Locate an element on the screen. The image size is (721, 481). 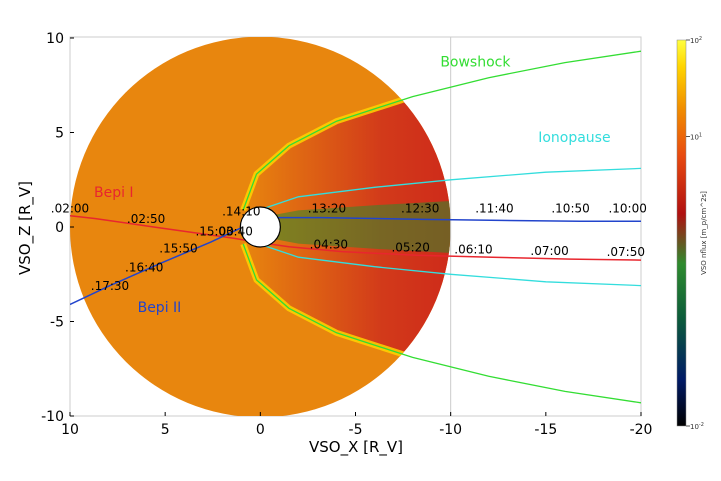
colorbar-bar is located at coordinates (681, 233).